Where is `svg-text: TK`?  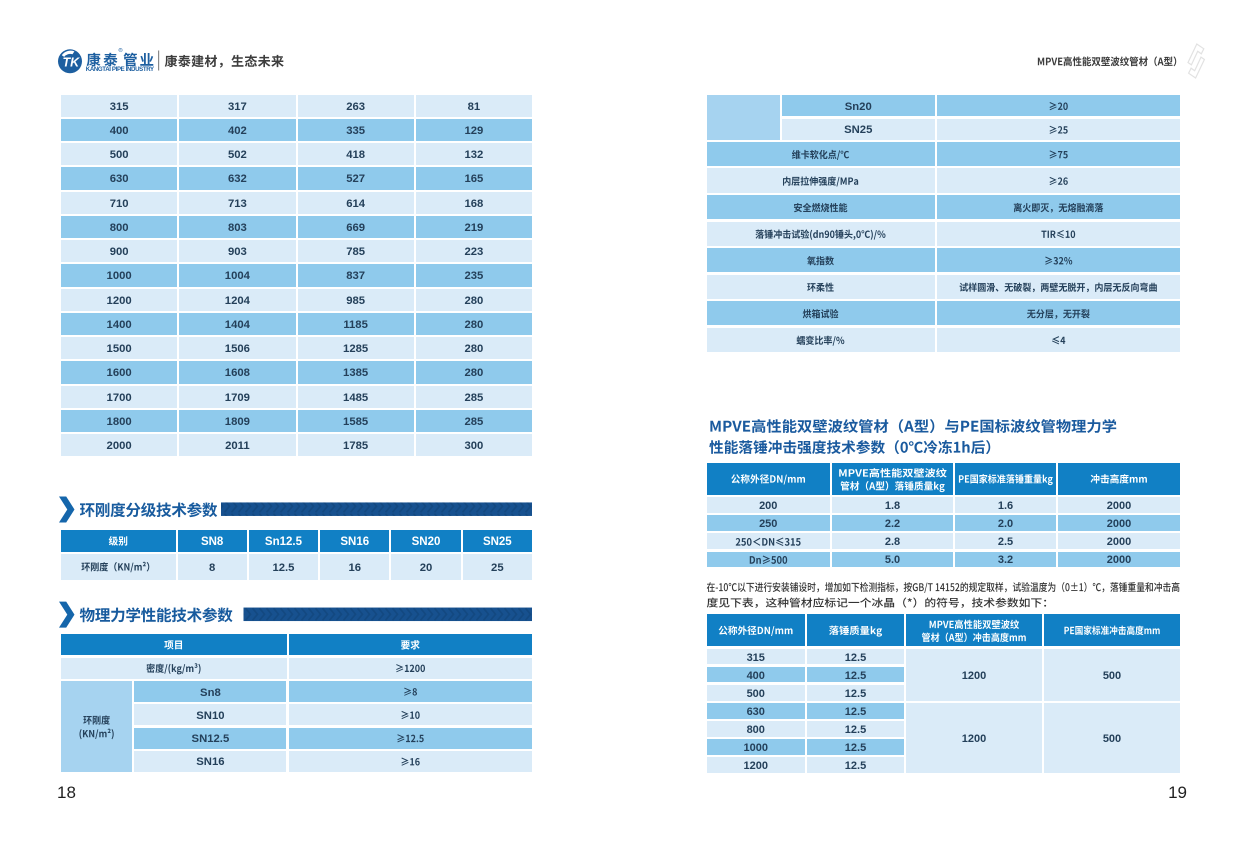 svg-text: TK is located at coordinates (72, 63).